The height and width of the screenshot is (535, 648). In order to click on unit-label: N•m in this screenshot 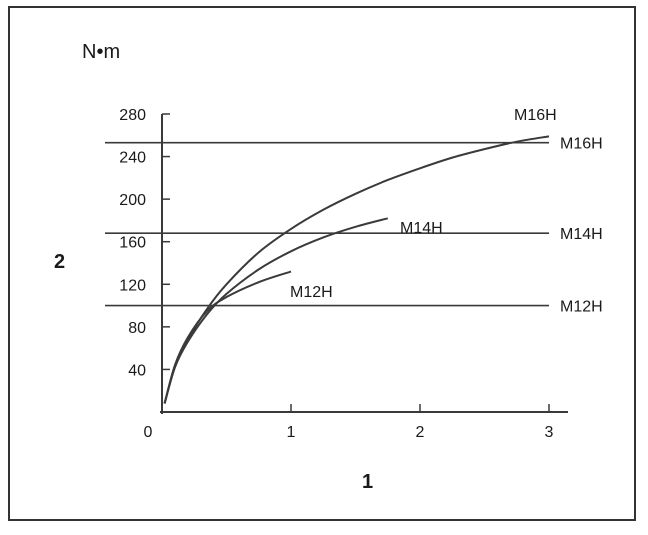, I will do `click(101, 52)`.